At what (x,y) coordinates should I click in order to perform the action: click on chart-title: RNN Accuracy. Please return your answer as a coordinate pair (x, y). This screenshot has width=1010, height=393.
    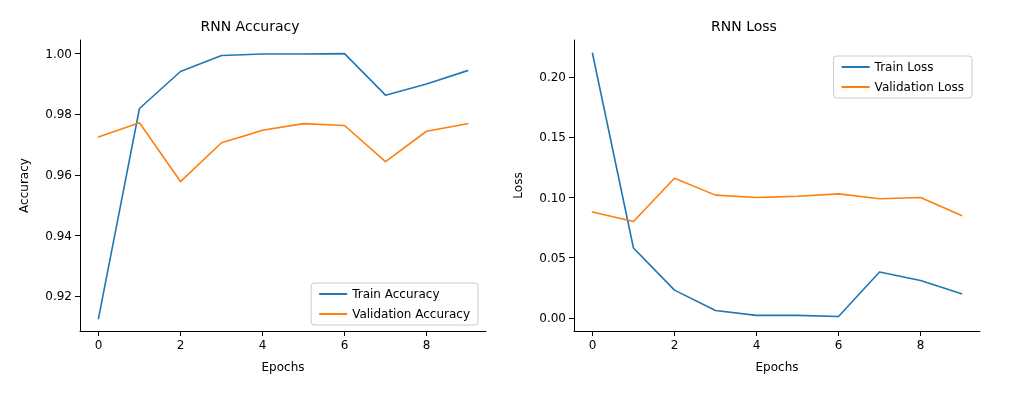
    Looking at the image, I should click on (250, 26).